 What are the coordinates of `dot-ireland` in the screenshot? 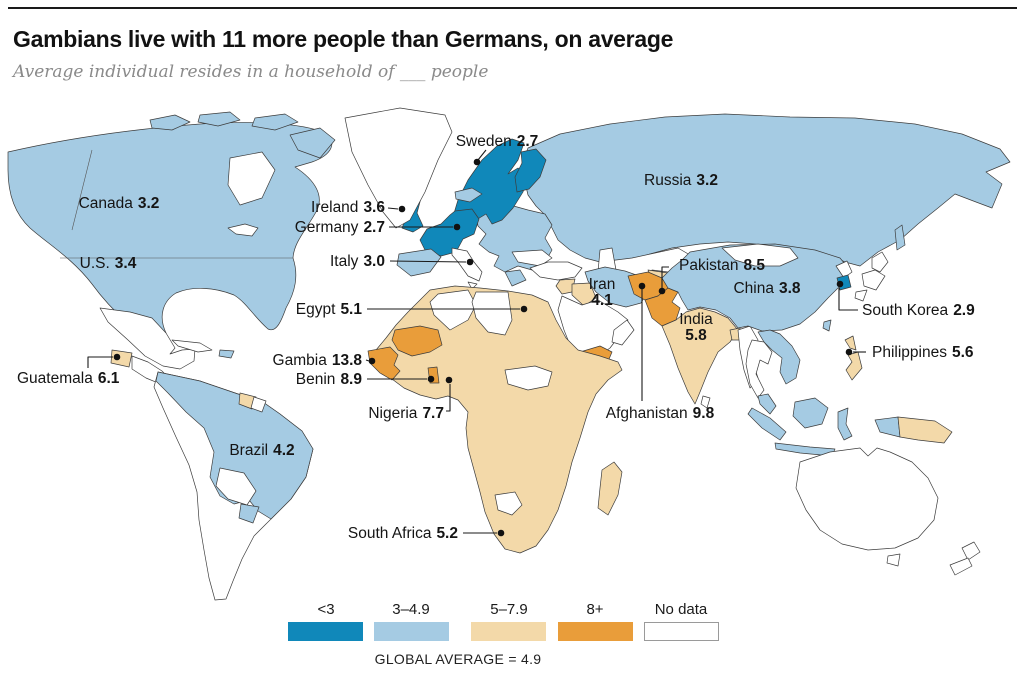 It's located at (402, 209).